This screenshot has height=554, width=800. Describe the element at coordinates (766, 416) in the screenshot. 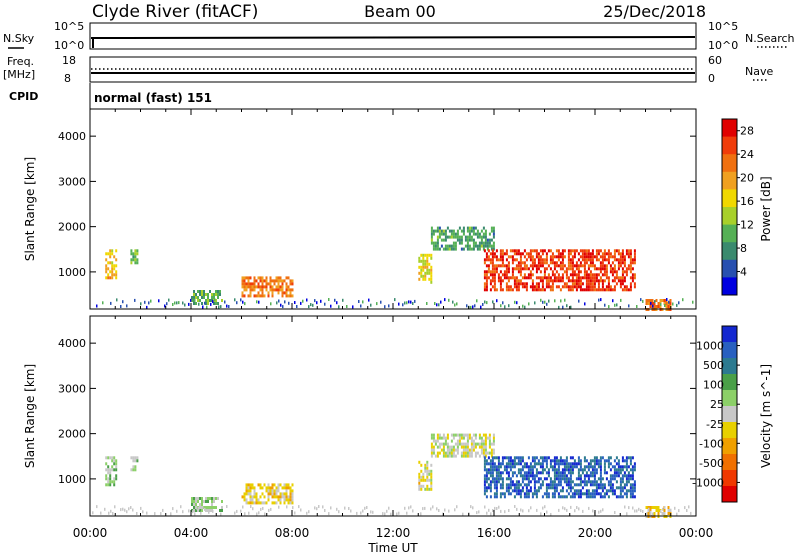

I see `velocity-colorbar-label-text: Velocity [m s^-1]` at that location.